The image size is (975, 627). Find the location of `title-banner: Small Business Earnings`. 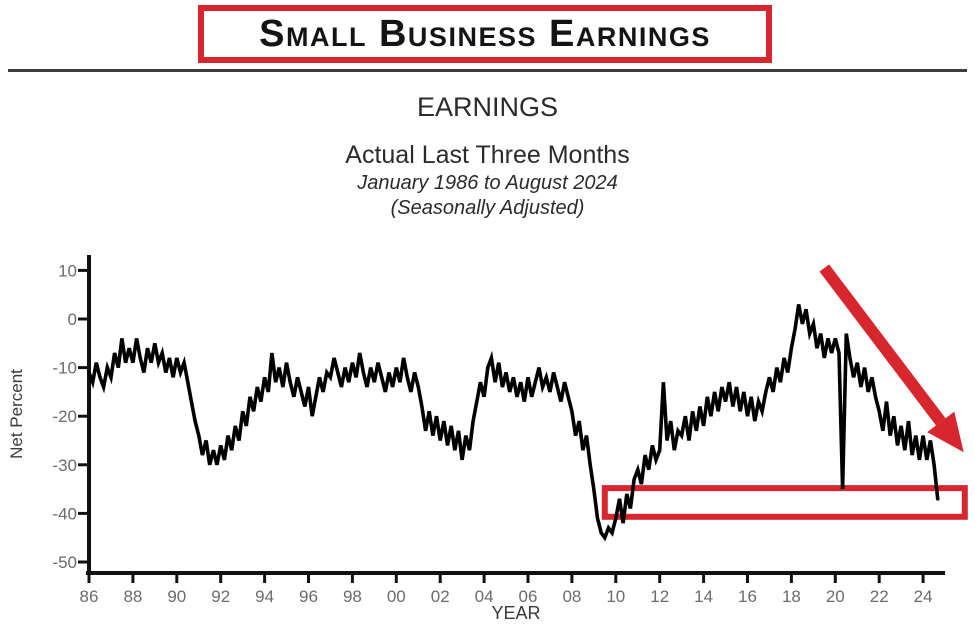

title-banner: Small Business Earnings is located at coordinates (485, 34).